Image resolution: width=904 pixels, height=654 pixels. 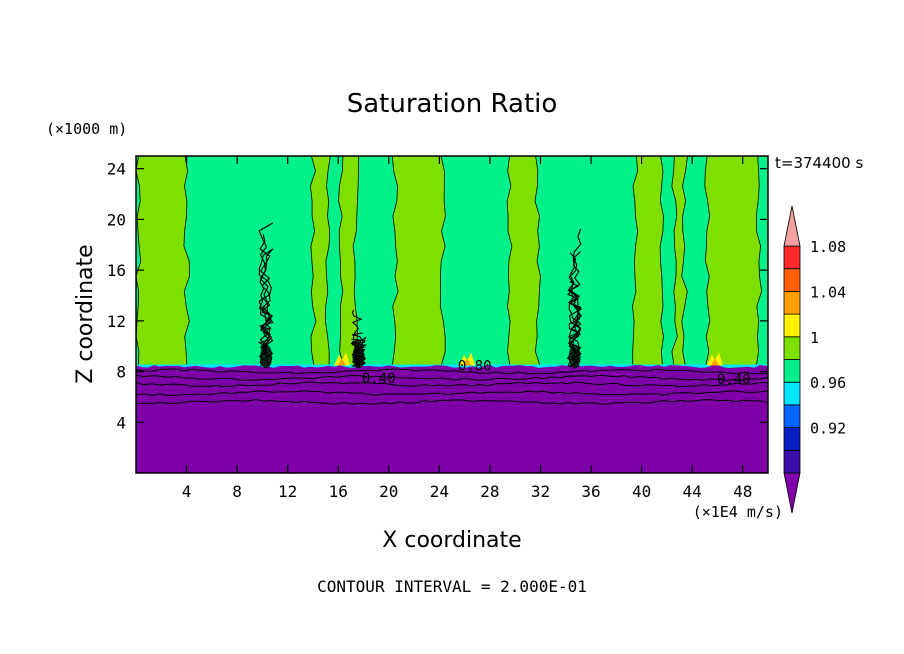 I want to click on x-tick-label-2: 12, so click(x=287, y=491).